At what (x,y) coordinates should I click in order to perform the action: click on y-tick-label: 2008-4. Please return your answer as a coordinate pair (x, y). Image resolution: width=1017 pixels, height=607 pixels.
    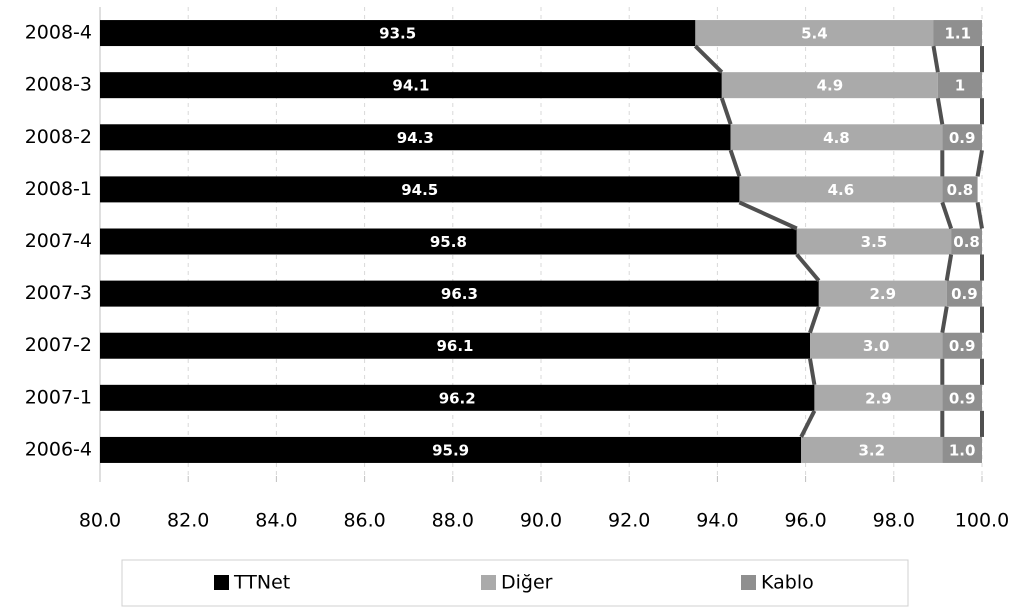
    Looking at the image, I should click on (58, 33).